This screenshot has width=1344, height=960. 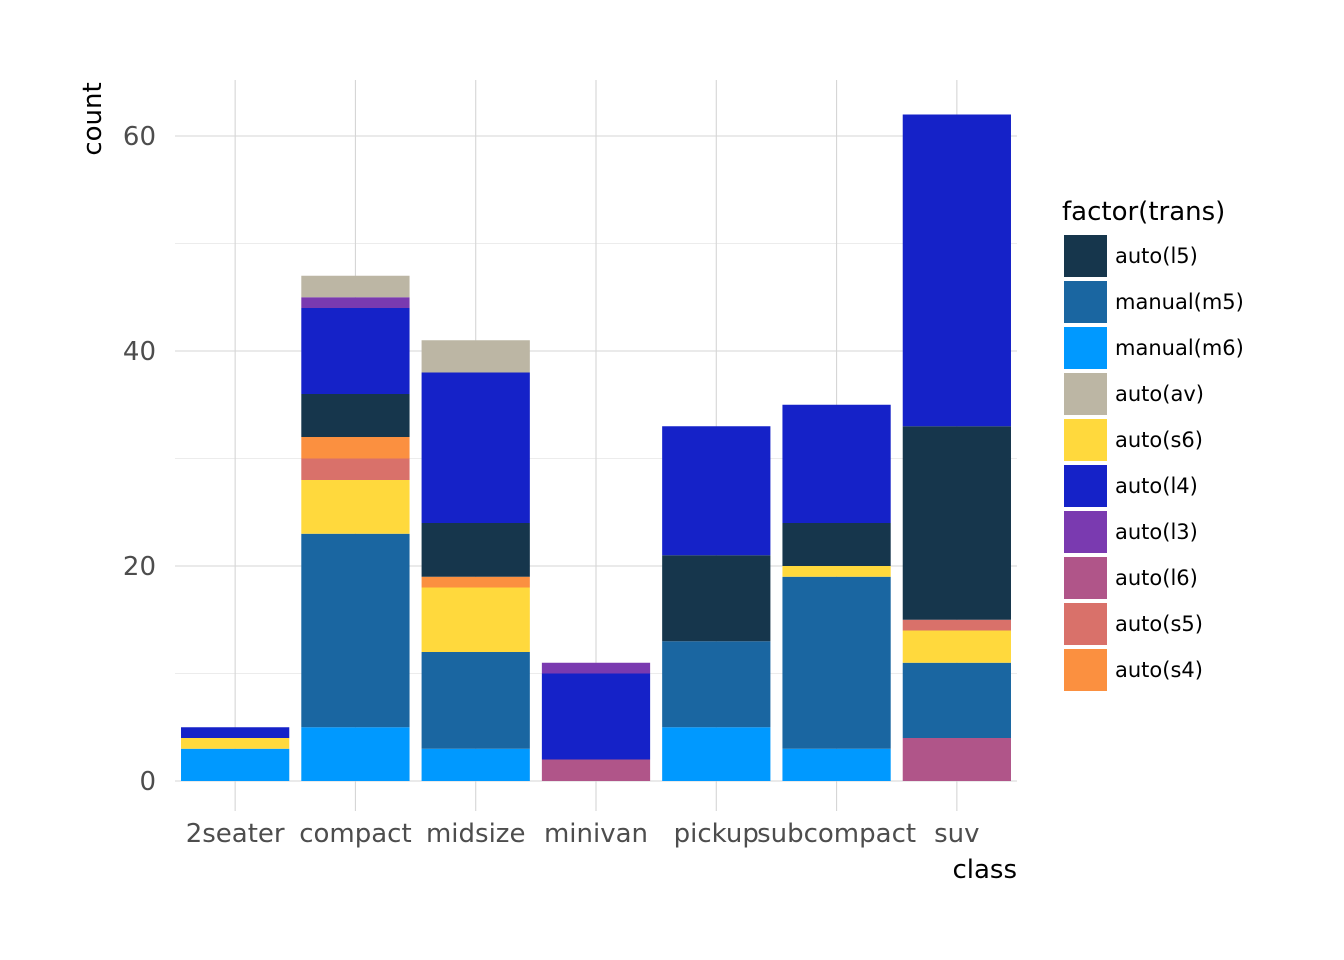 I want to click on bar-segment-midsize-auto-av, so click(x=475, y=356).